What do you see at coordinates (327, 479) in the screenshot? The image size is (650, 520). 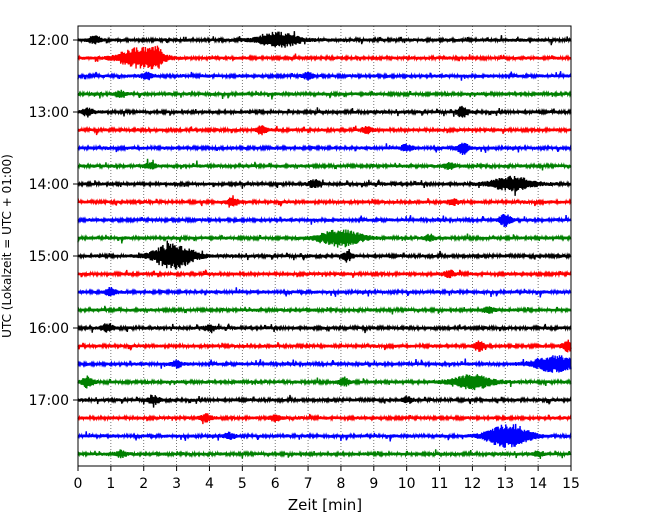 I see `x-axis: 0 1 2 3 4 5 6 7 8 9 10 11 12 13 14 15` at bounding box center [327, 479].